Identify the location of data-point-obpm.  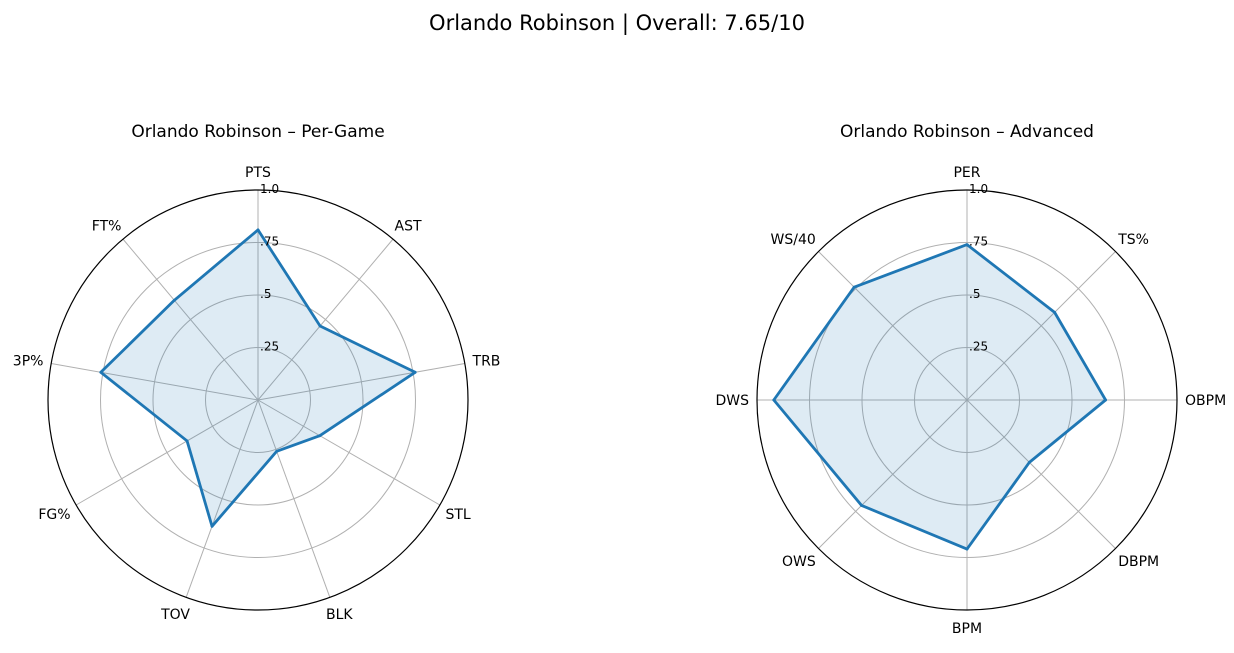
(1105, 400).